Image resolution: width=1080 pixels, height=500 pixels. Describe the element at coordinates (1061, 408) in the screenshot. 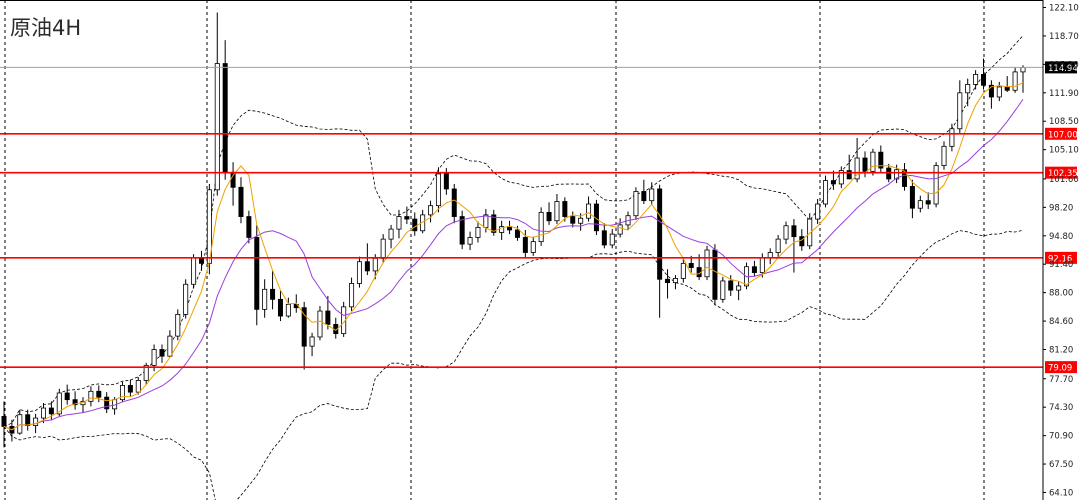

I see `y-tick-label: 74.30` at that location.